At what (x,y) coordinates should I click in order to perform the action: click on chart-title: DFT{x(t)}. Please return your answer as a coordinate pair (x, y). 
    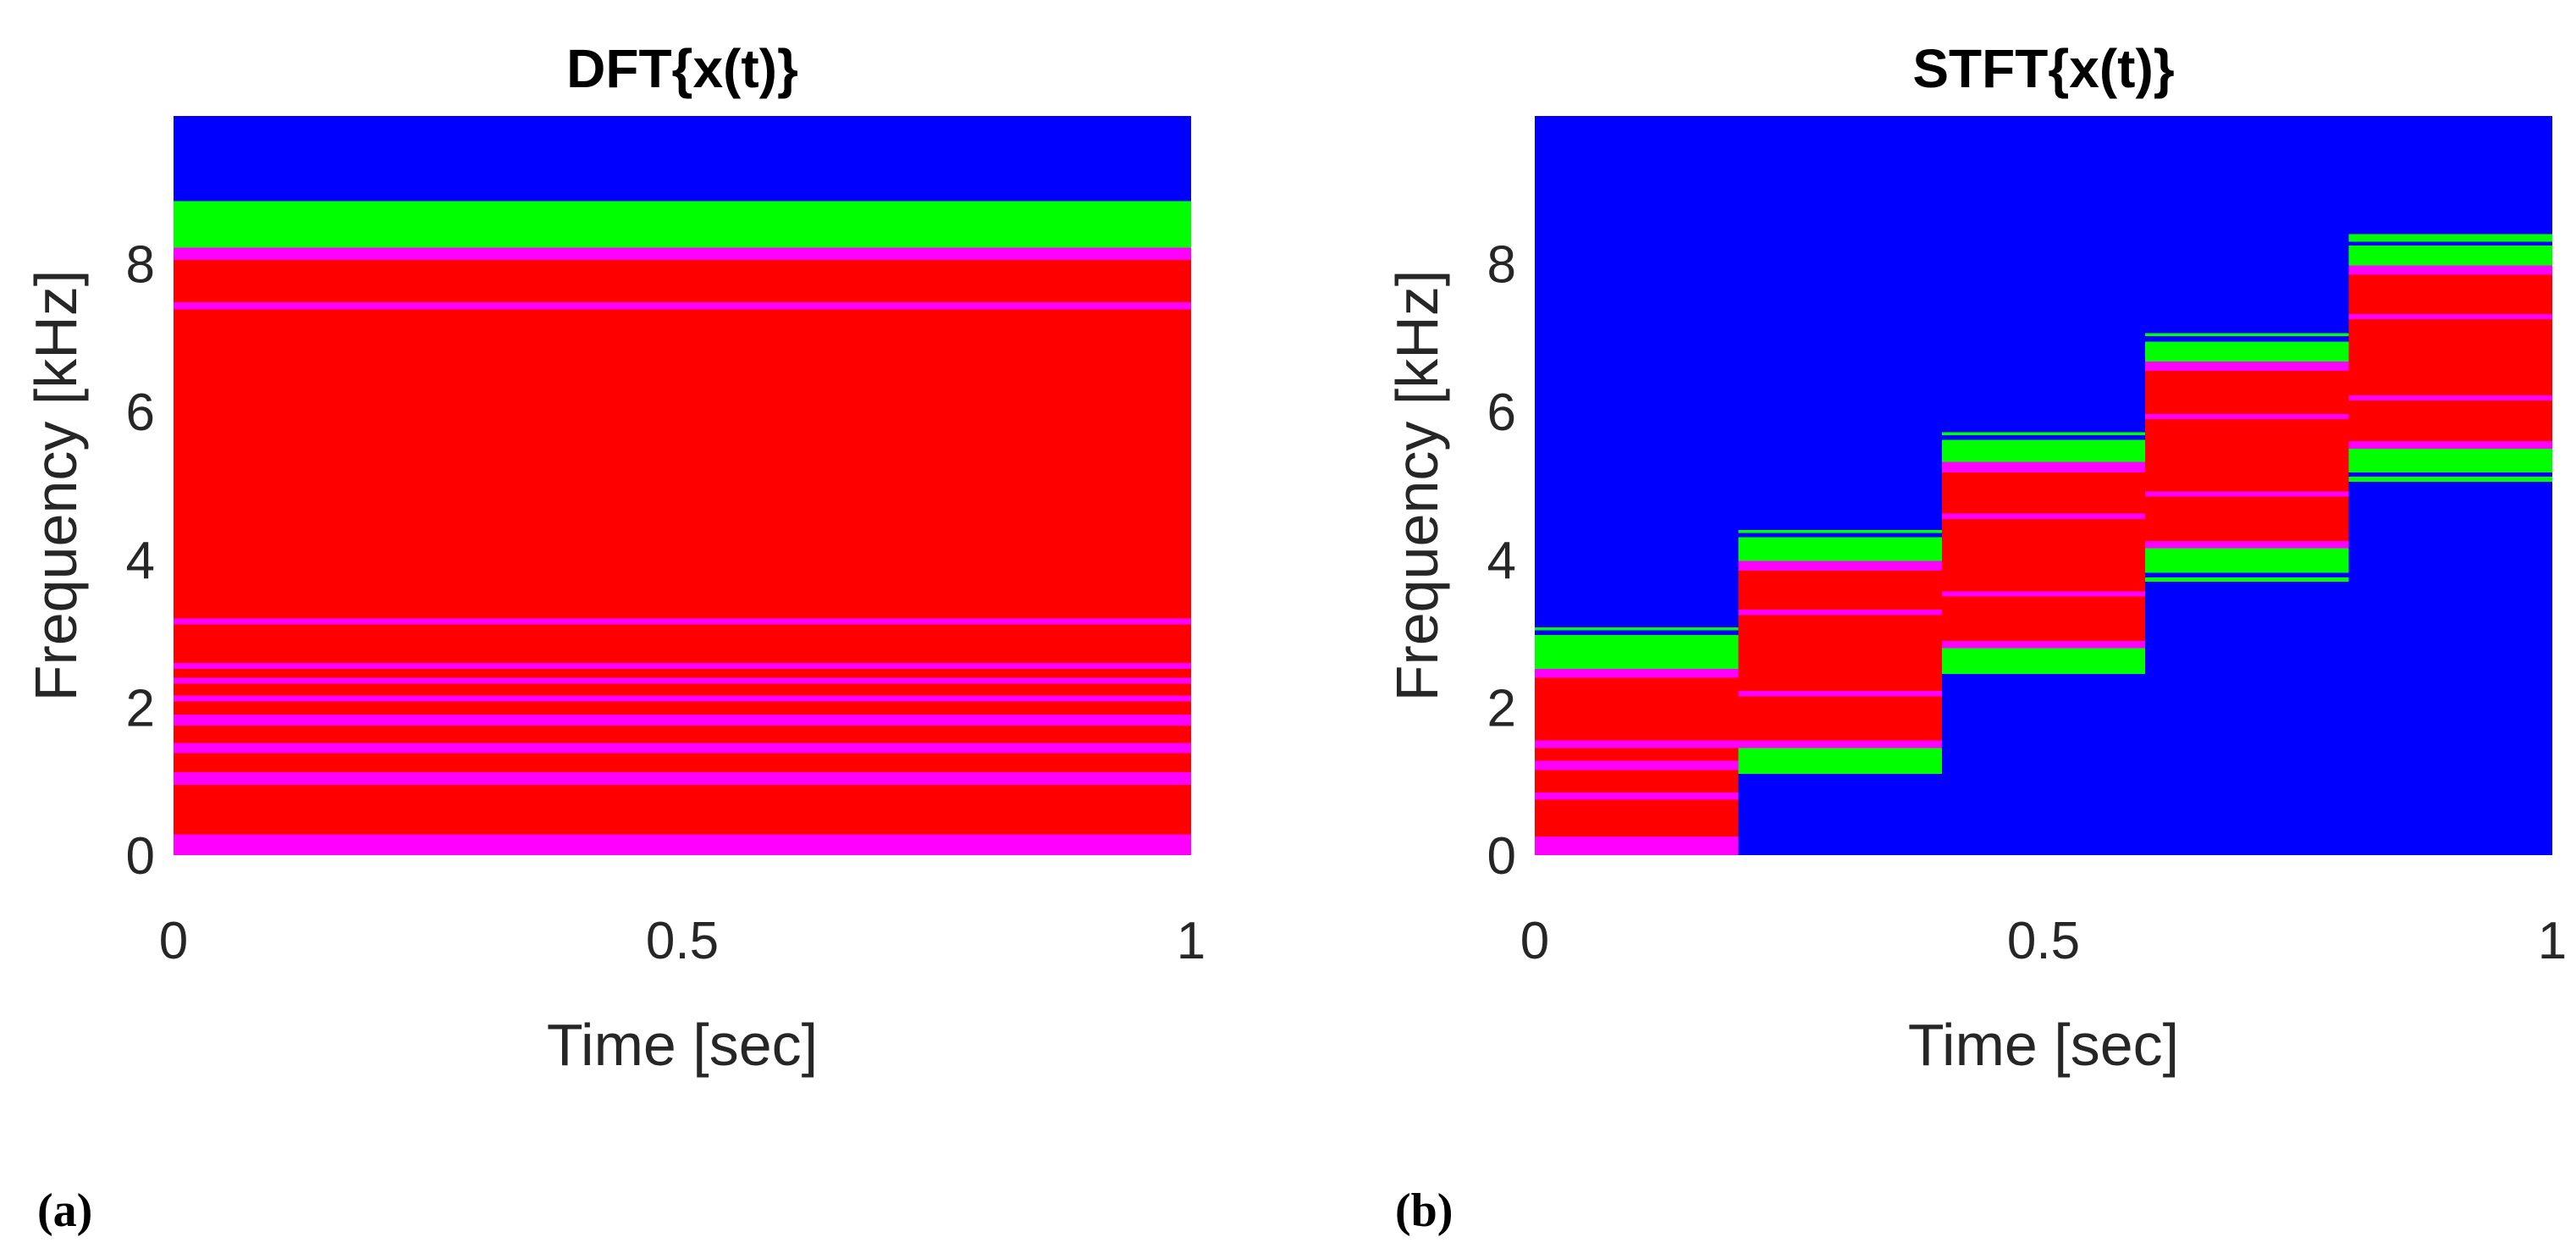
    Looking at the image, I should click on (682, 68).